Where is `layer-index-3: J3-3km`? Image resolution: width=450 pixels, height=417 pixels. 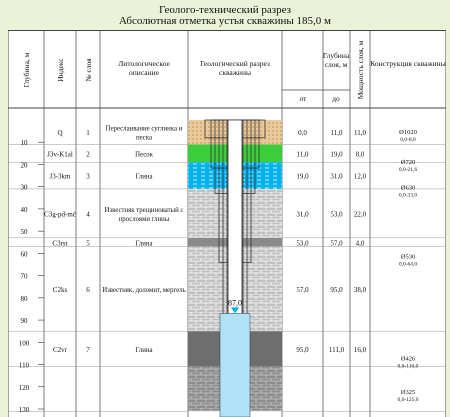 layer-index-3: J3-3km is located at coordinates (61, 177).